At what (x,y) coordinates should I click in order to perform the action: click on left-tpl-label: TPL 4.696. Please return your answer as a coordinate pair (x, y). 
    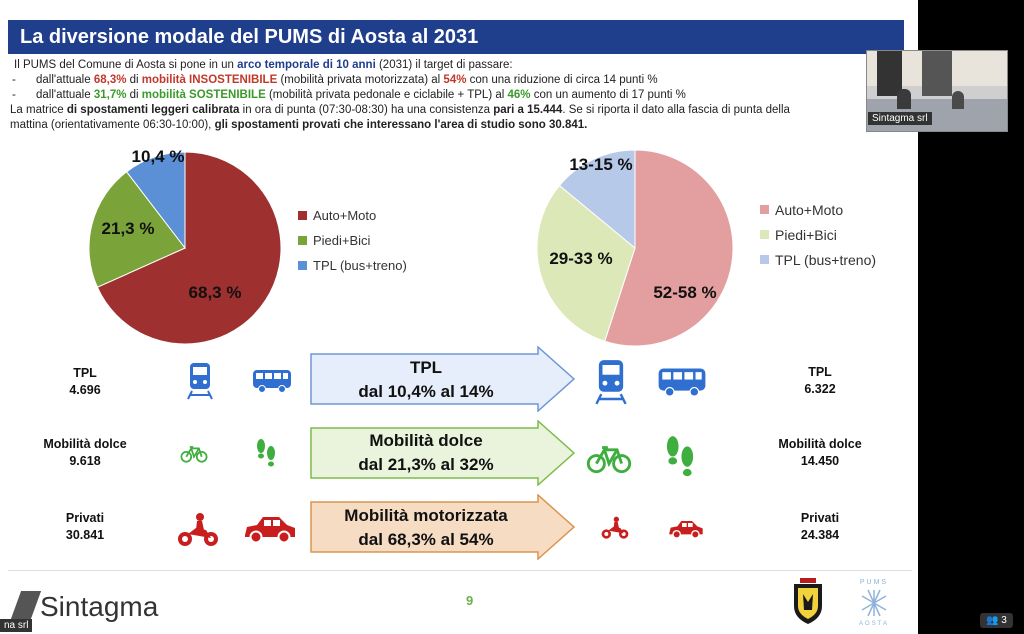
    Looking at the image, I should click on (85, 381).